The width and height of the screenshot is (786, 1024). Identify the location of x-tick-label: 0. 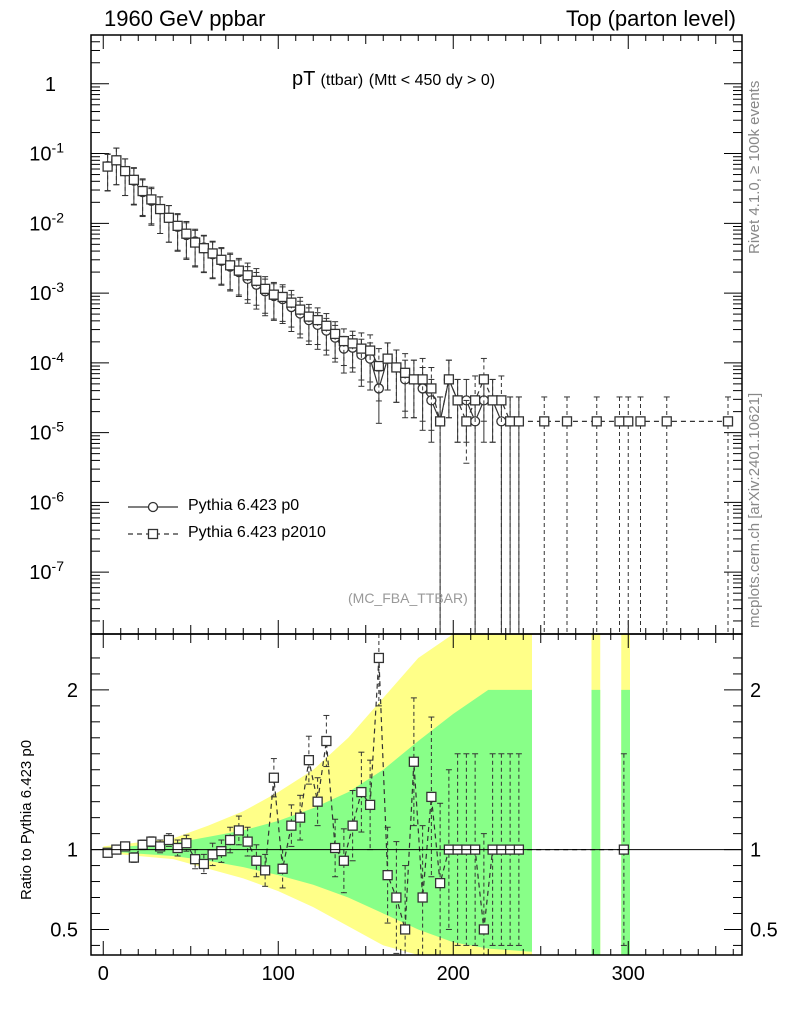
(103, 974).